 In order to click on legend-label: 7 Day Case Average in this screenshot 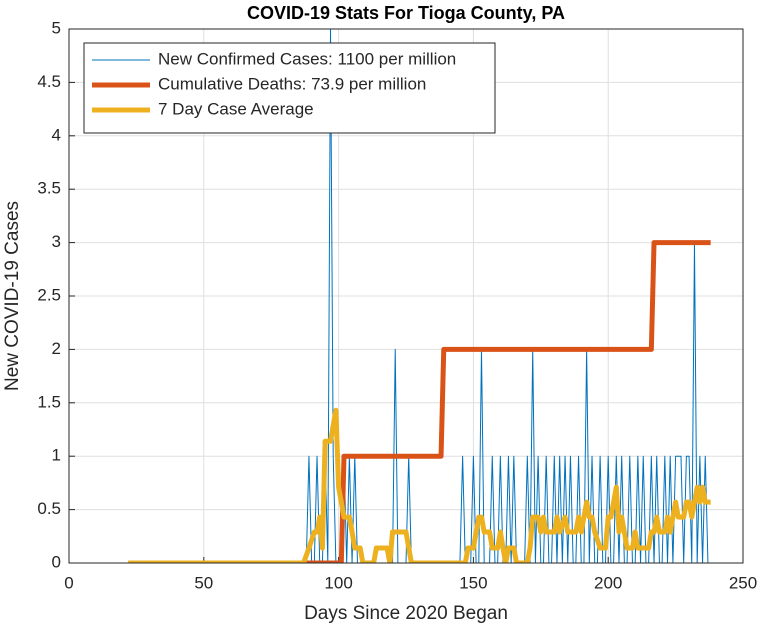, I will do `click(236, 108)`.